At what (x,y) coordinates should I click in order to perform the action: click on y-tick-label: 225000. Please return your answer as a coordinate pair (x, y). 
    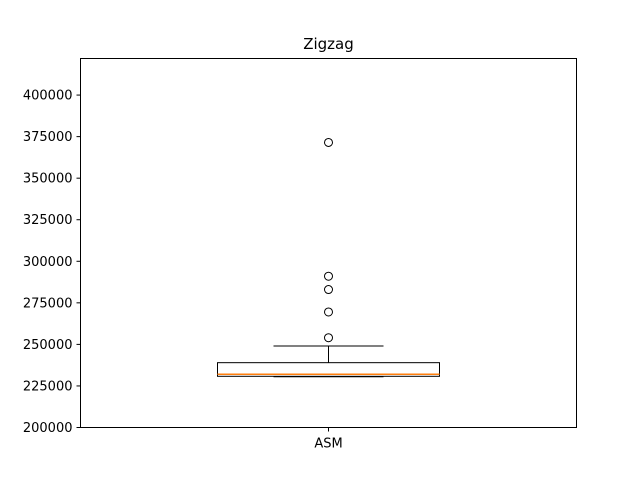
    Looking at the image, I should click on (48, 386).